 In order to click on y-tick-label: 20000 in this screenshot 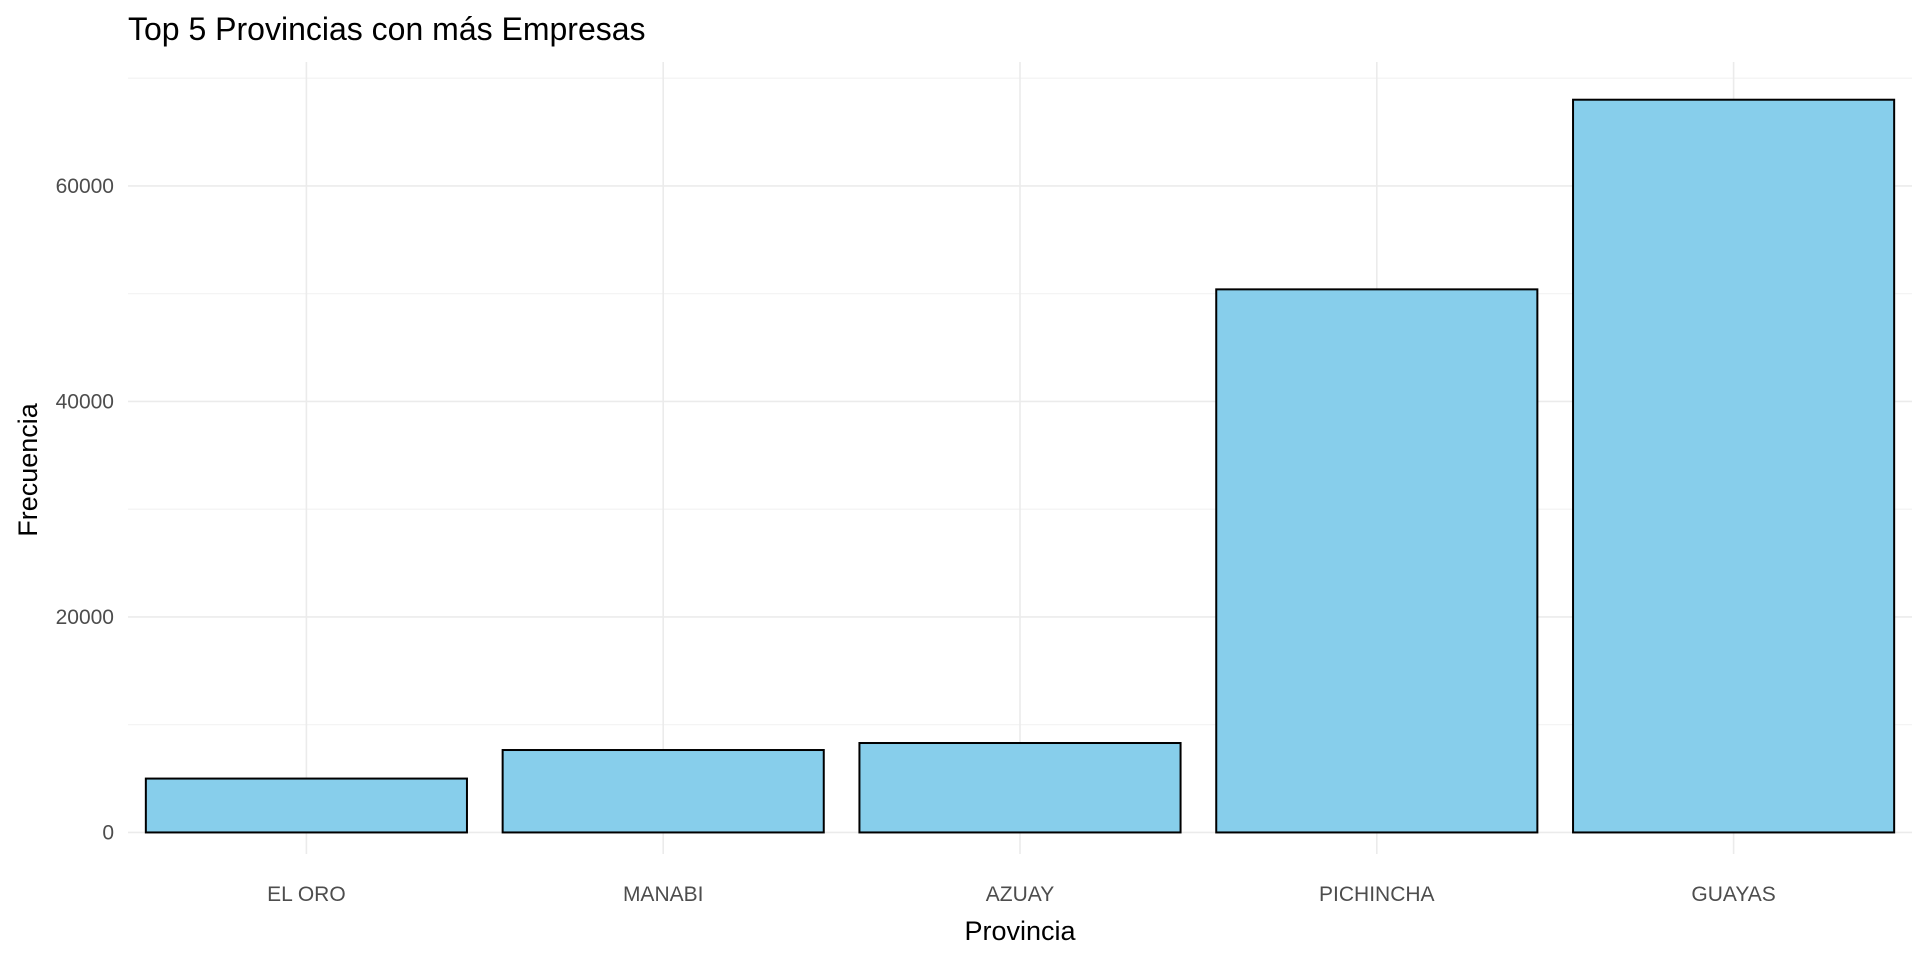, I will do `click(85, 617)`.